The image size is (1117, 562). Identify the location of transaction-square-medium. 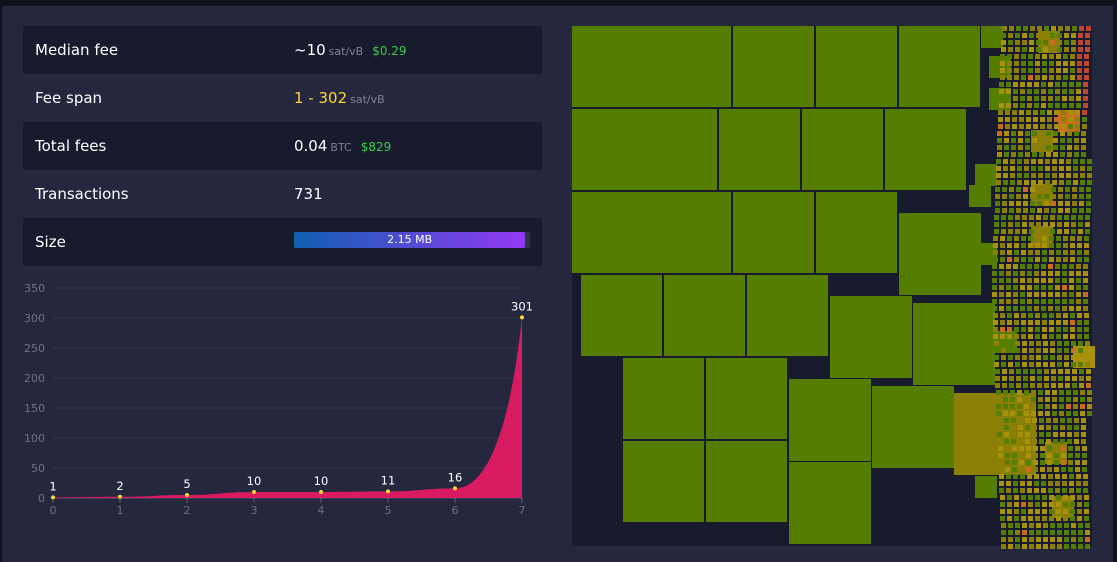
(1084, 357).